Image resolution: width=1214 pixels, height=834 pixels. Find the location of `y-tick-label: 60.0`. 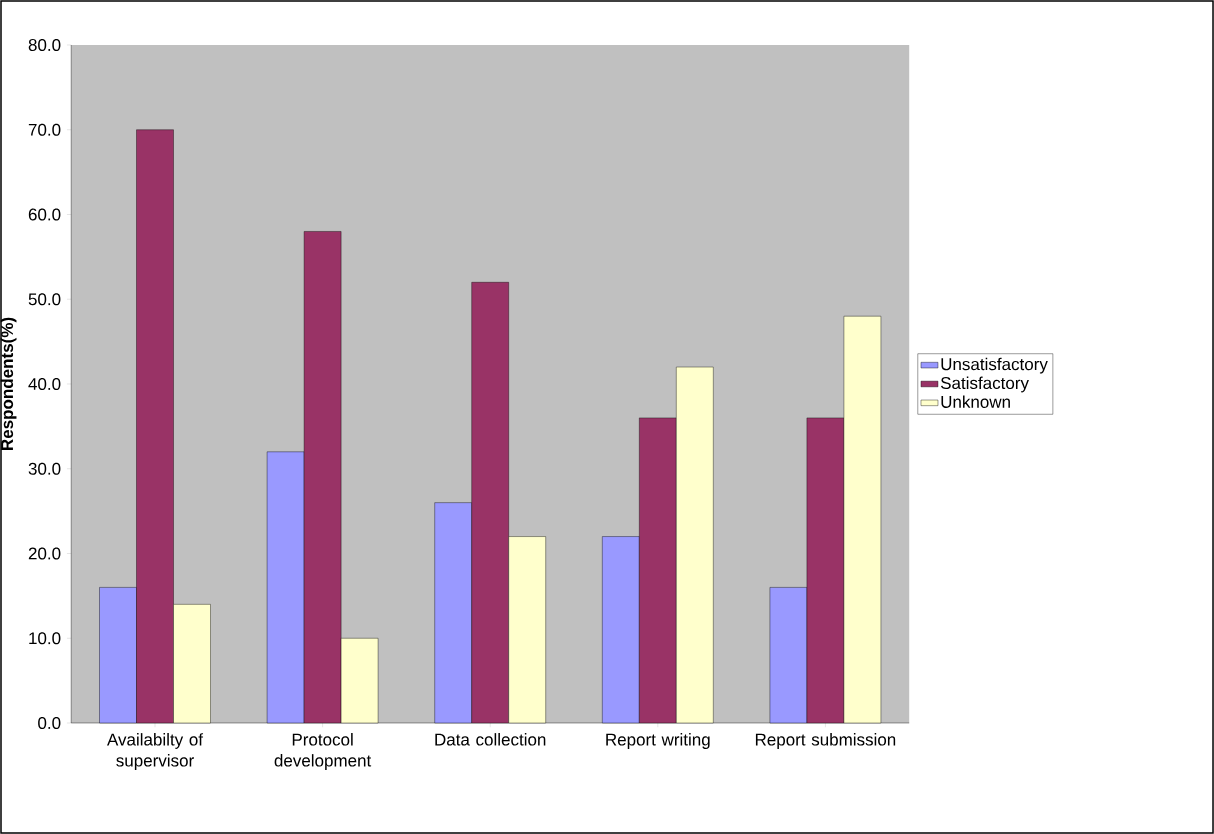

y-tick-label: 60.0 is located at coordinates (44, 214).